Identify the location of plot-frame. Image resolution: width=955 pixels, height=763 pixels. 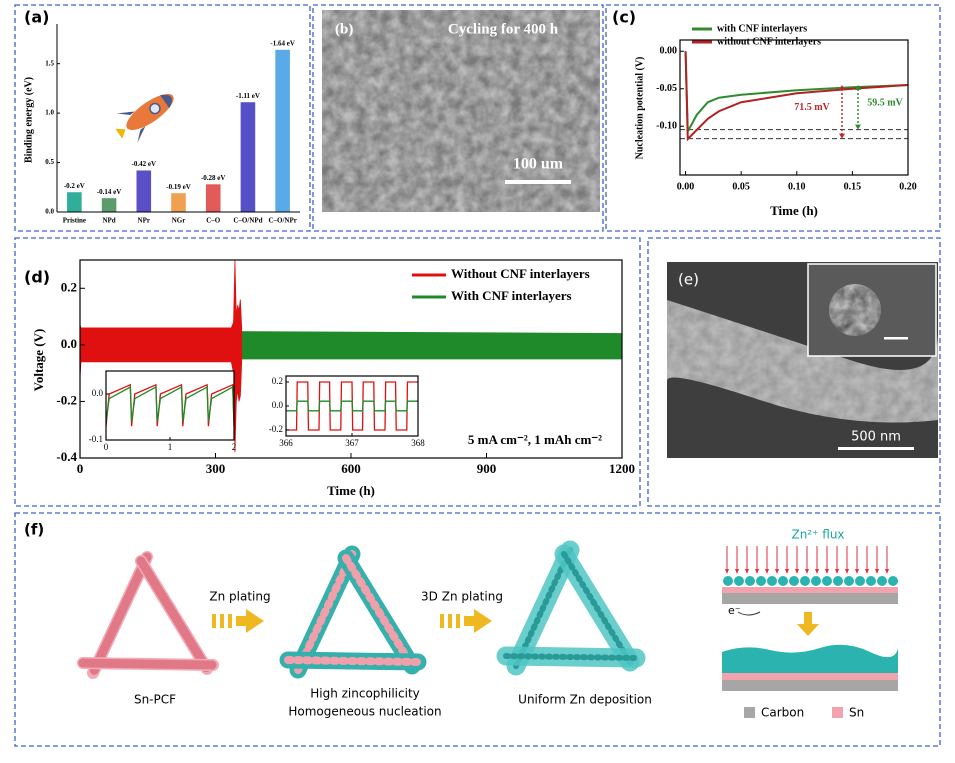
(794, 107).